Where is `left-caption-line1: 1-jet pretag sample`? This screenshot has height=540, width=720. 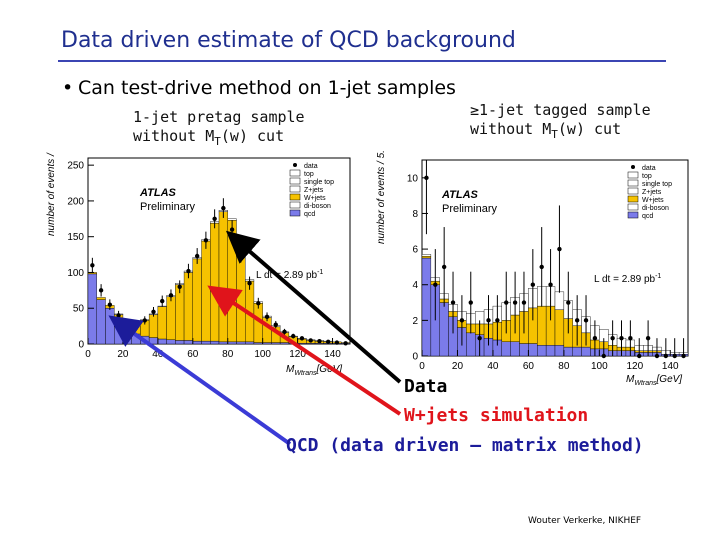 left-caption-line1: 1-jet pretag sample is located at coordinates (219, 117).